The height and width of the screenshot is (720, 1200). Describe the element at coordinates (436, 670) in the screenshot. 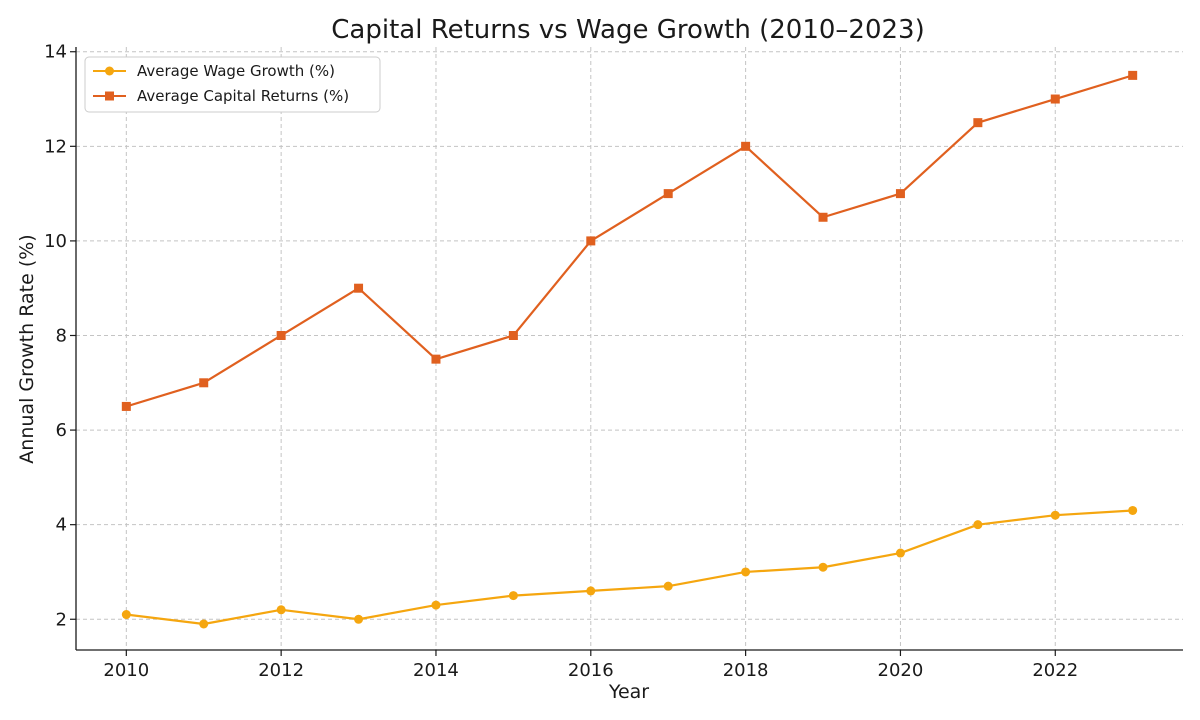

I see `x-tick-label: 2014` at that location.